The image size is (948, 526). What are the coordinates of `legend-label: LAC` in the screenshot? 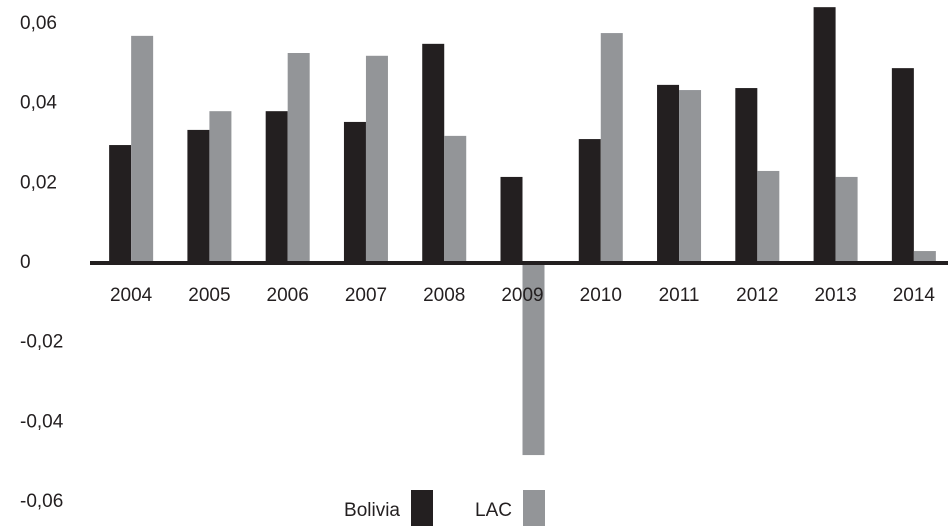 It's located at (493, 510).